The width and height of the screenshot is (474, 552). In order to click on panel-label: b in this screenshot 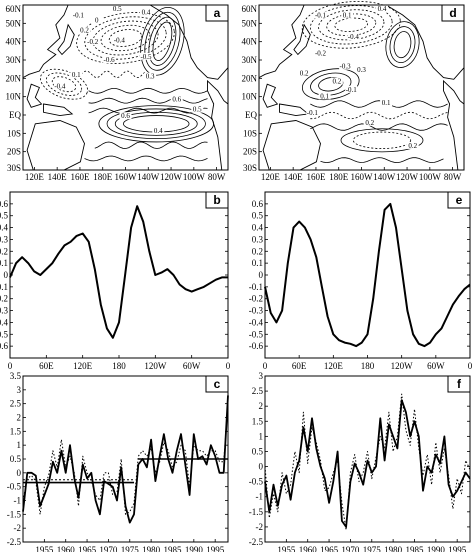, I will do `click(216, 200)`.